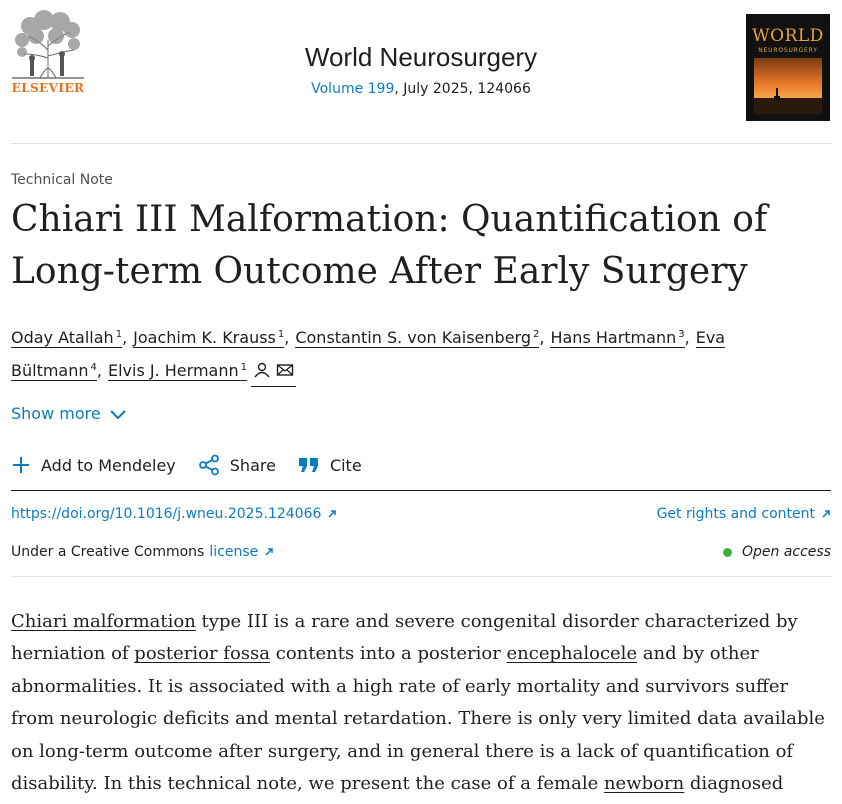 The image size is (842, 804). I want to click on author-link: Constantin S. von Kaisenberg 2, so click(417, 338).